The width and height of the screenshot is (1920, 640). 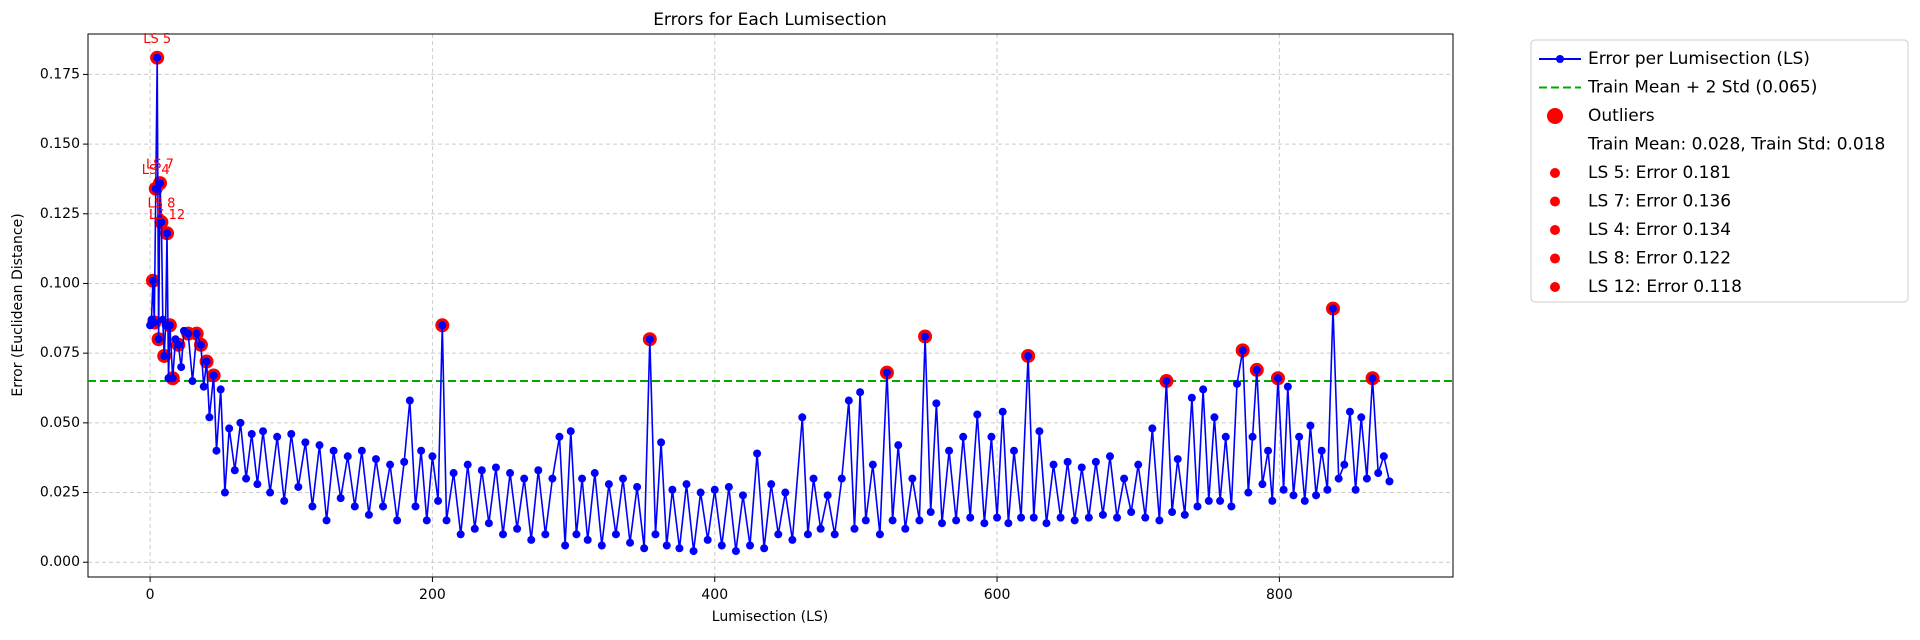 What do you see at coordinates (161, 204) in the screenshot?
I see `annotation: LS 8` at bounding box center [161, 204].